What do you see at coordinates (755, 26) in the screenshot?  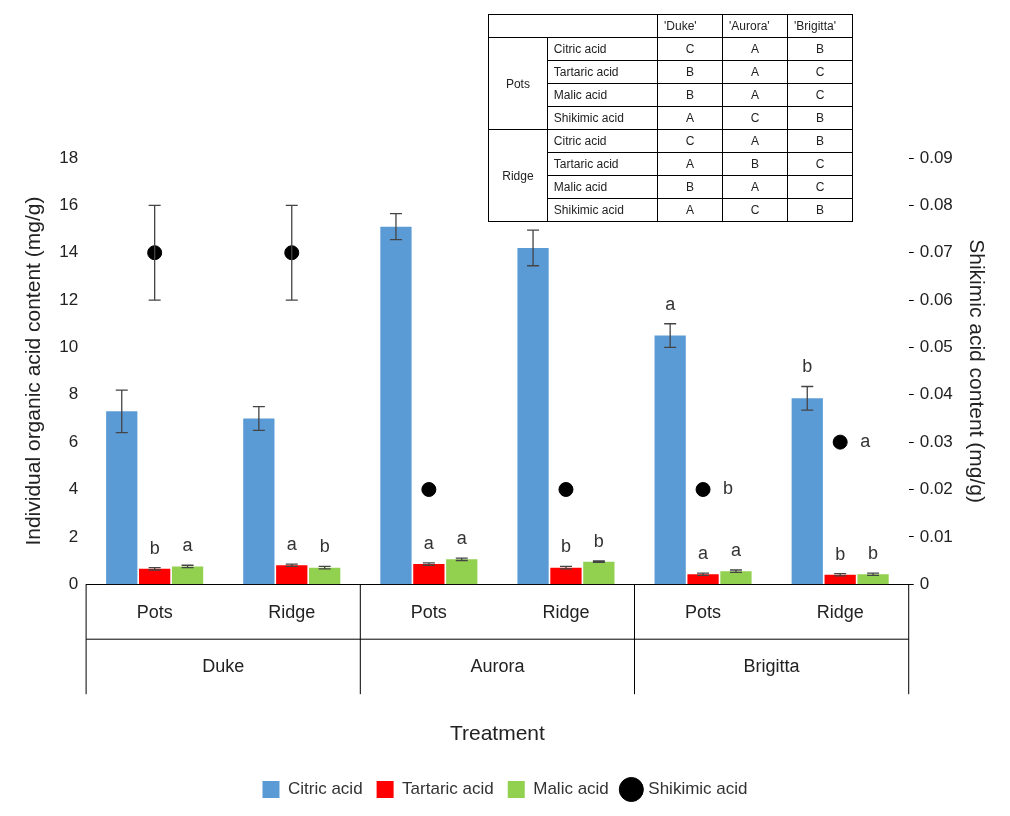 I see `category-label: 'Aurora'` at bounding box center [755, 26].